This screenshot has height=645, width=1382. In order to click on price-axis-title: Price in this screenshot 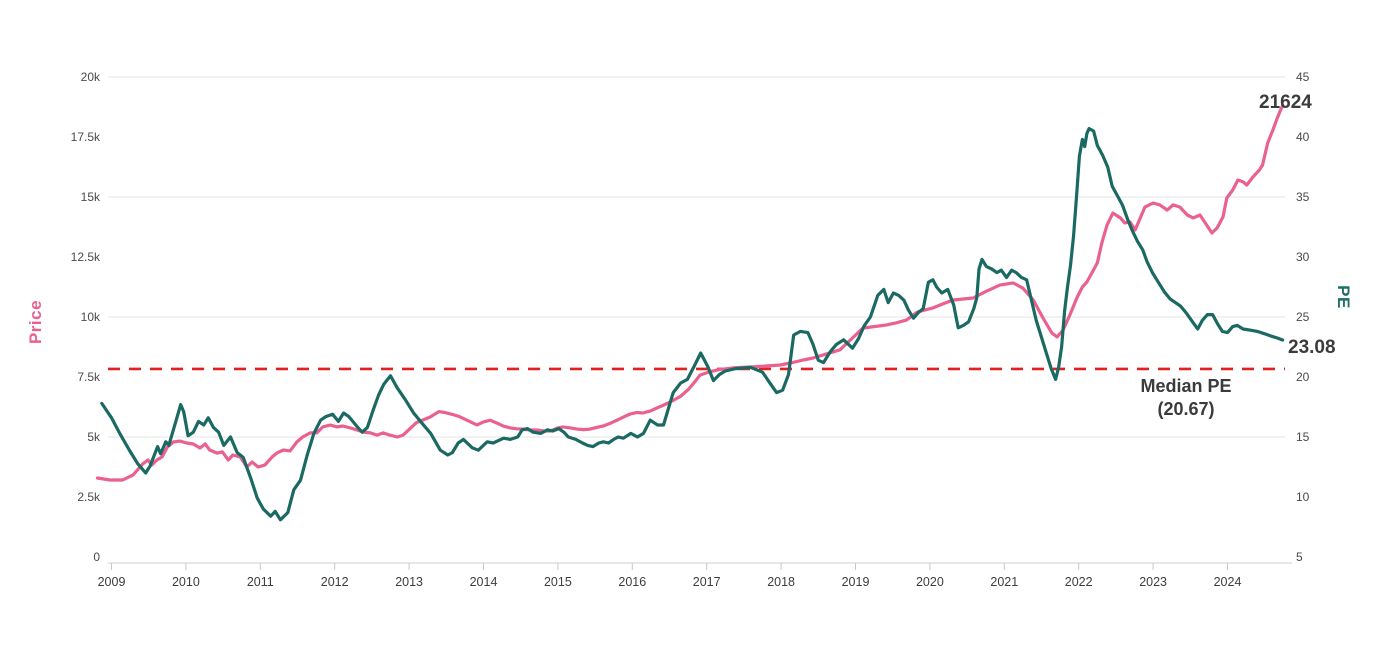, I will do `click(36, 322)`.